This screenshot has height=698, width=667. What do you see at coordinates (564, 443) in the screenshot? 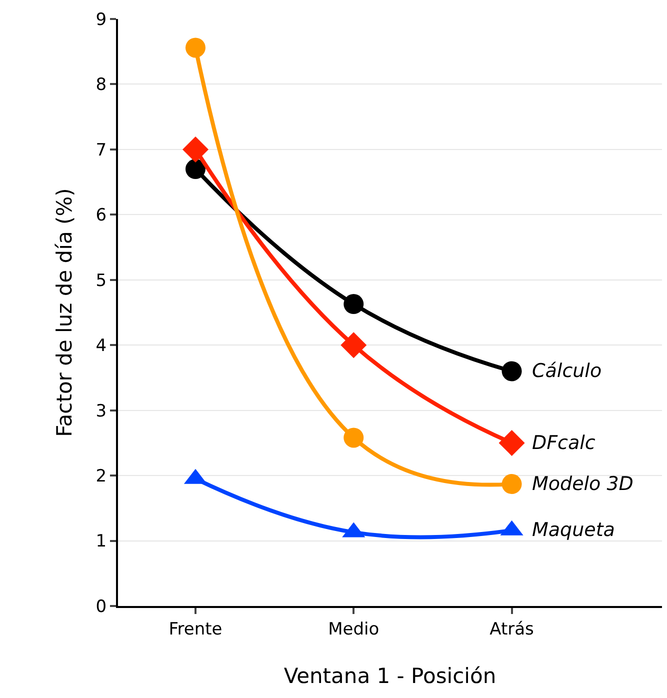
I see `series-label: DFcalc` at bounding box center [564, 443].